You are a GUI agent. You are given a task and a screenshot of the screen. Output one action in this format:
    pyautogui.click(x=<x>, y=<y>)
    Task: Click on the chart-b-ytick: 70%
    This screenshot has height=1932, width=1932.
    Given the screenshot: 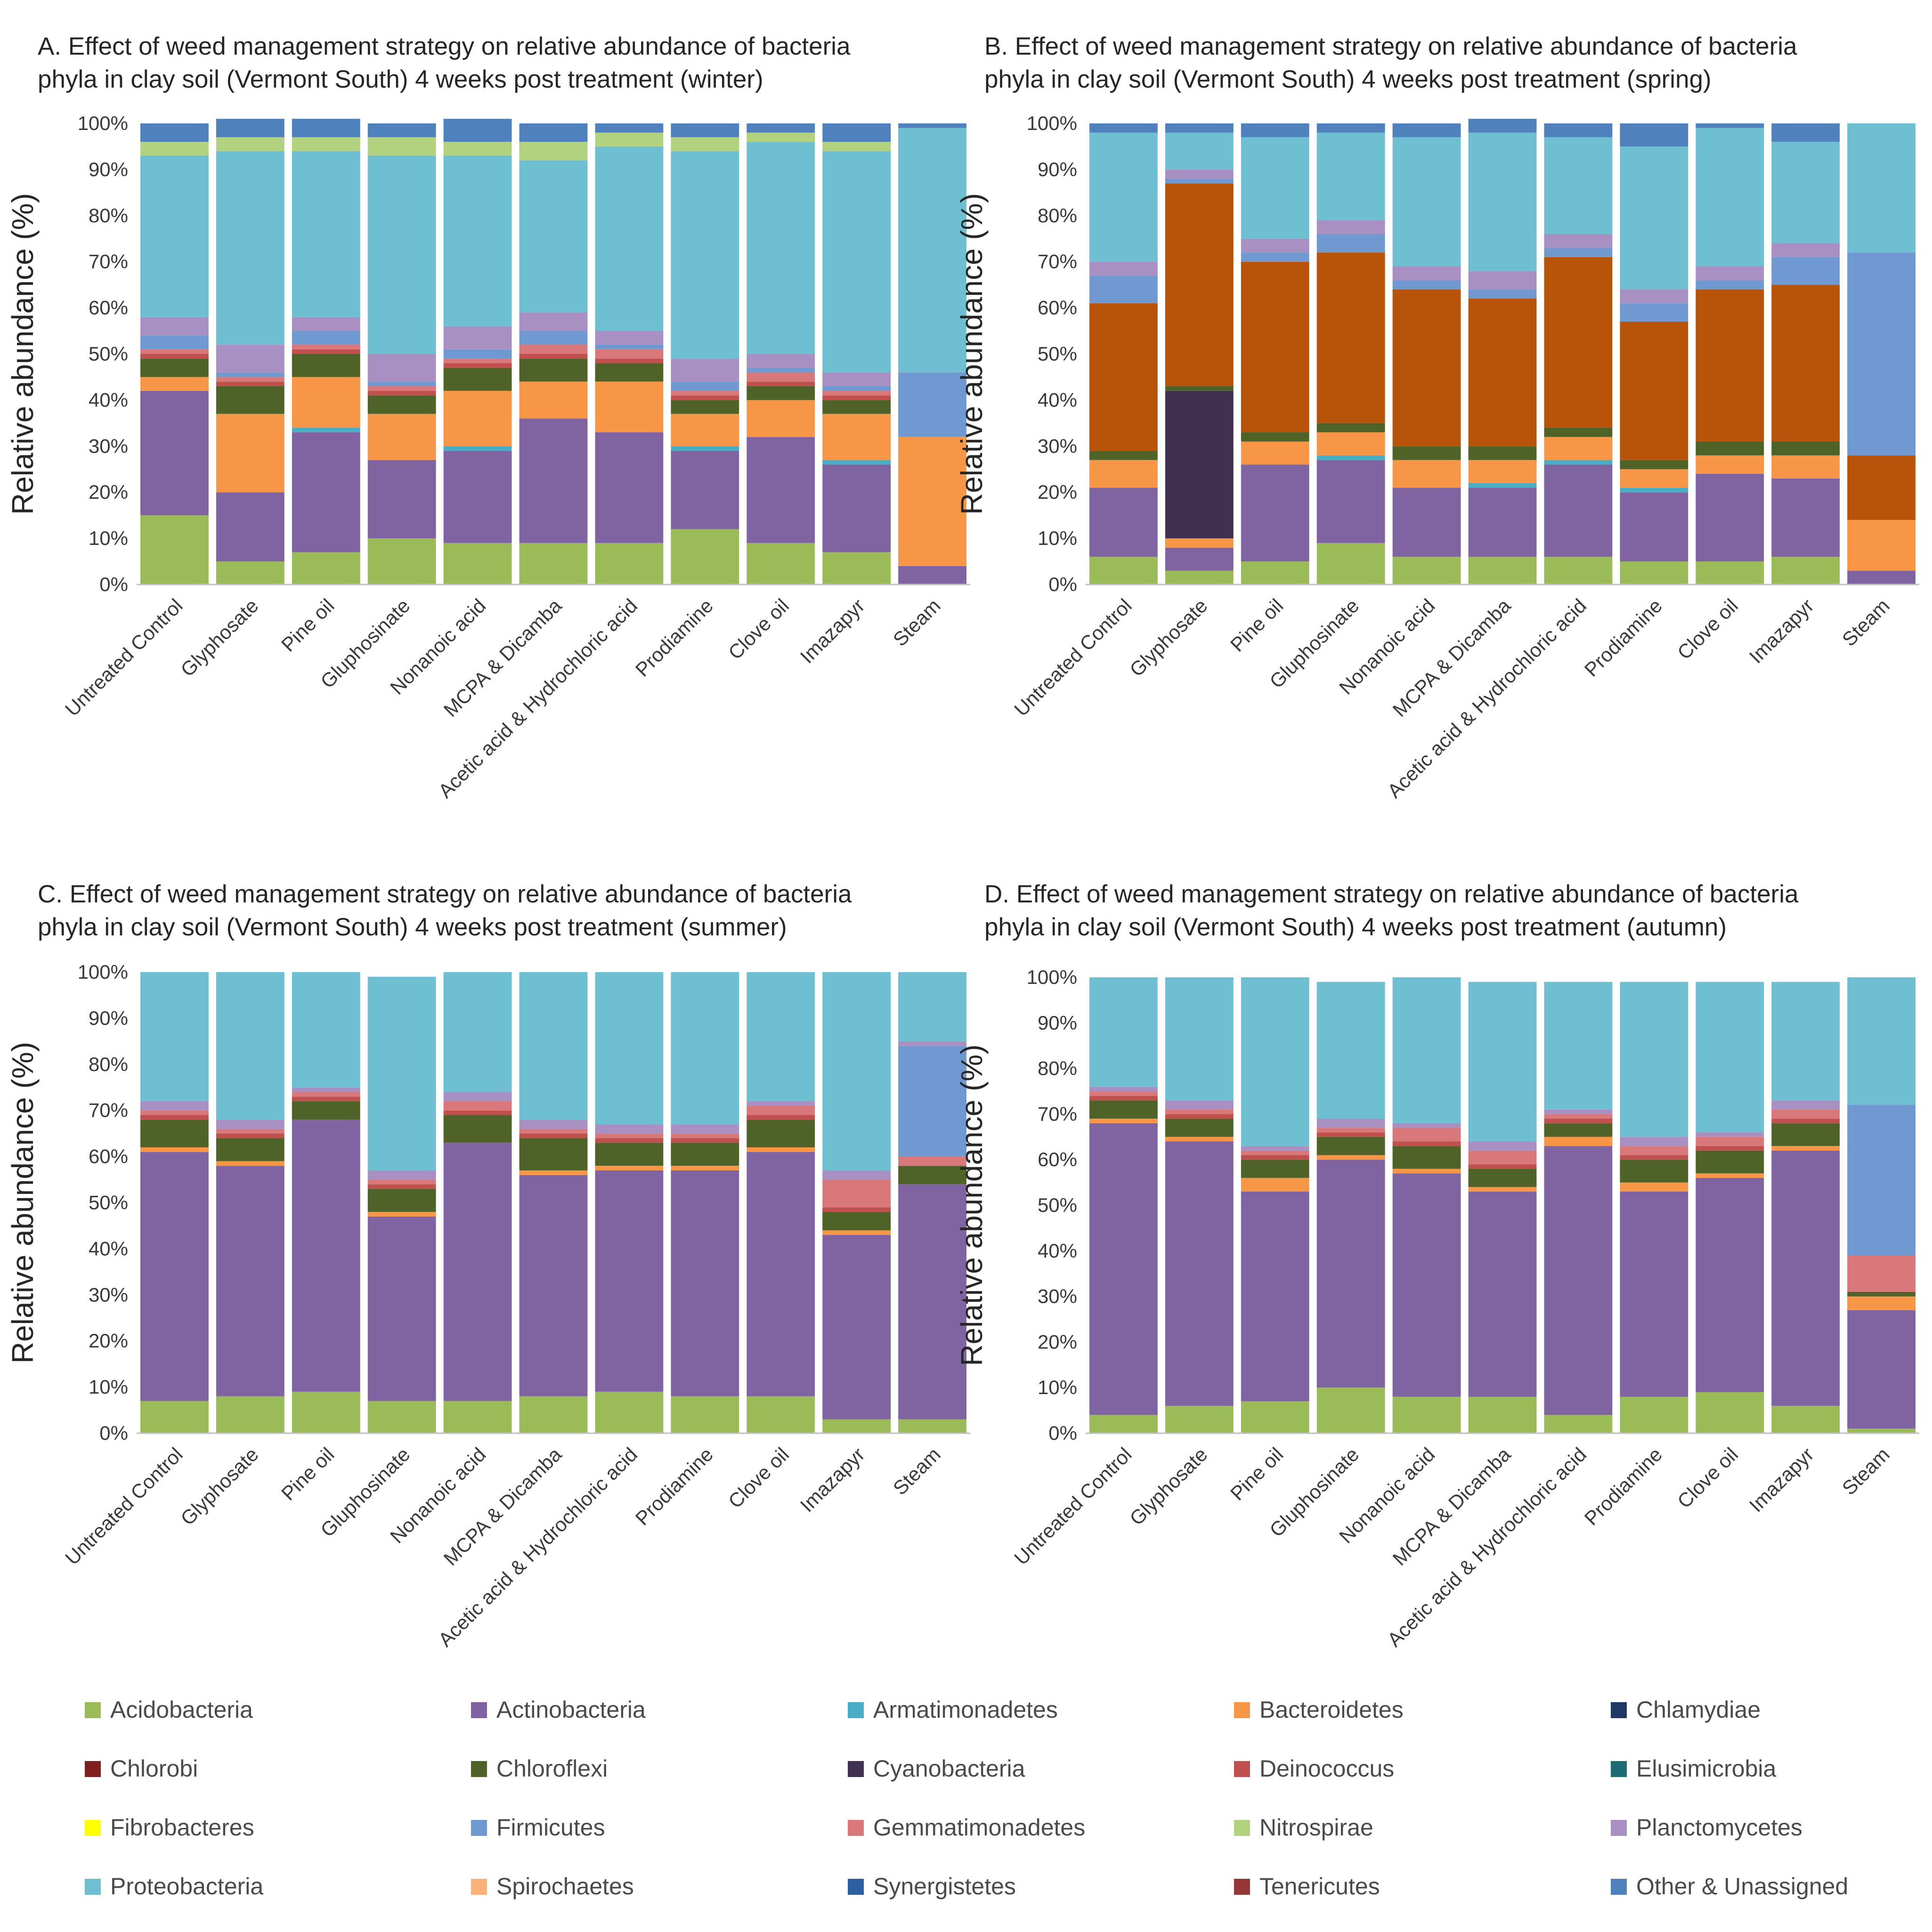 What is the action you would take?
    pyautogui.click(x=1058, y=262)
    